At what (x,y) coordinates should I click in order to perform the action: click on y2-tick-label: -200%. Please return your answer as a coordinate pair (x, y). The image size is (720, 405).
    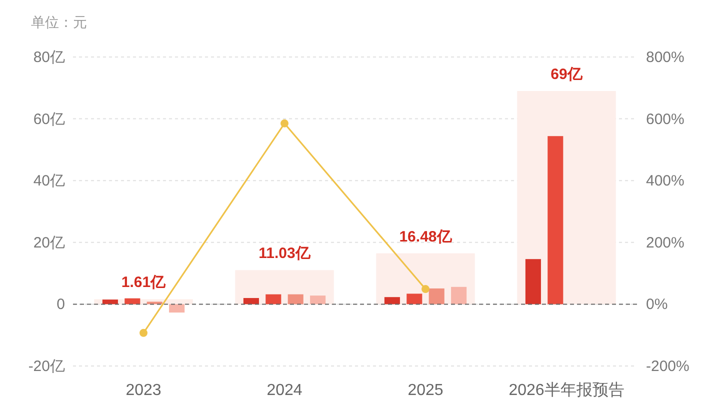
    Looking at the image, I should click on (668, 366).